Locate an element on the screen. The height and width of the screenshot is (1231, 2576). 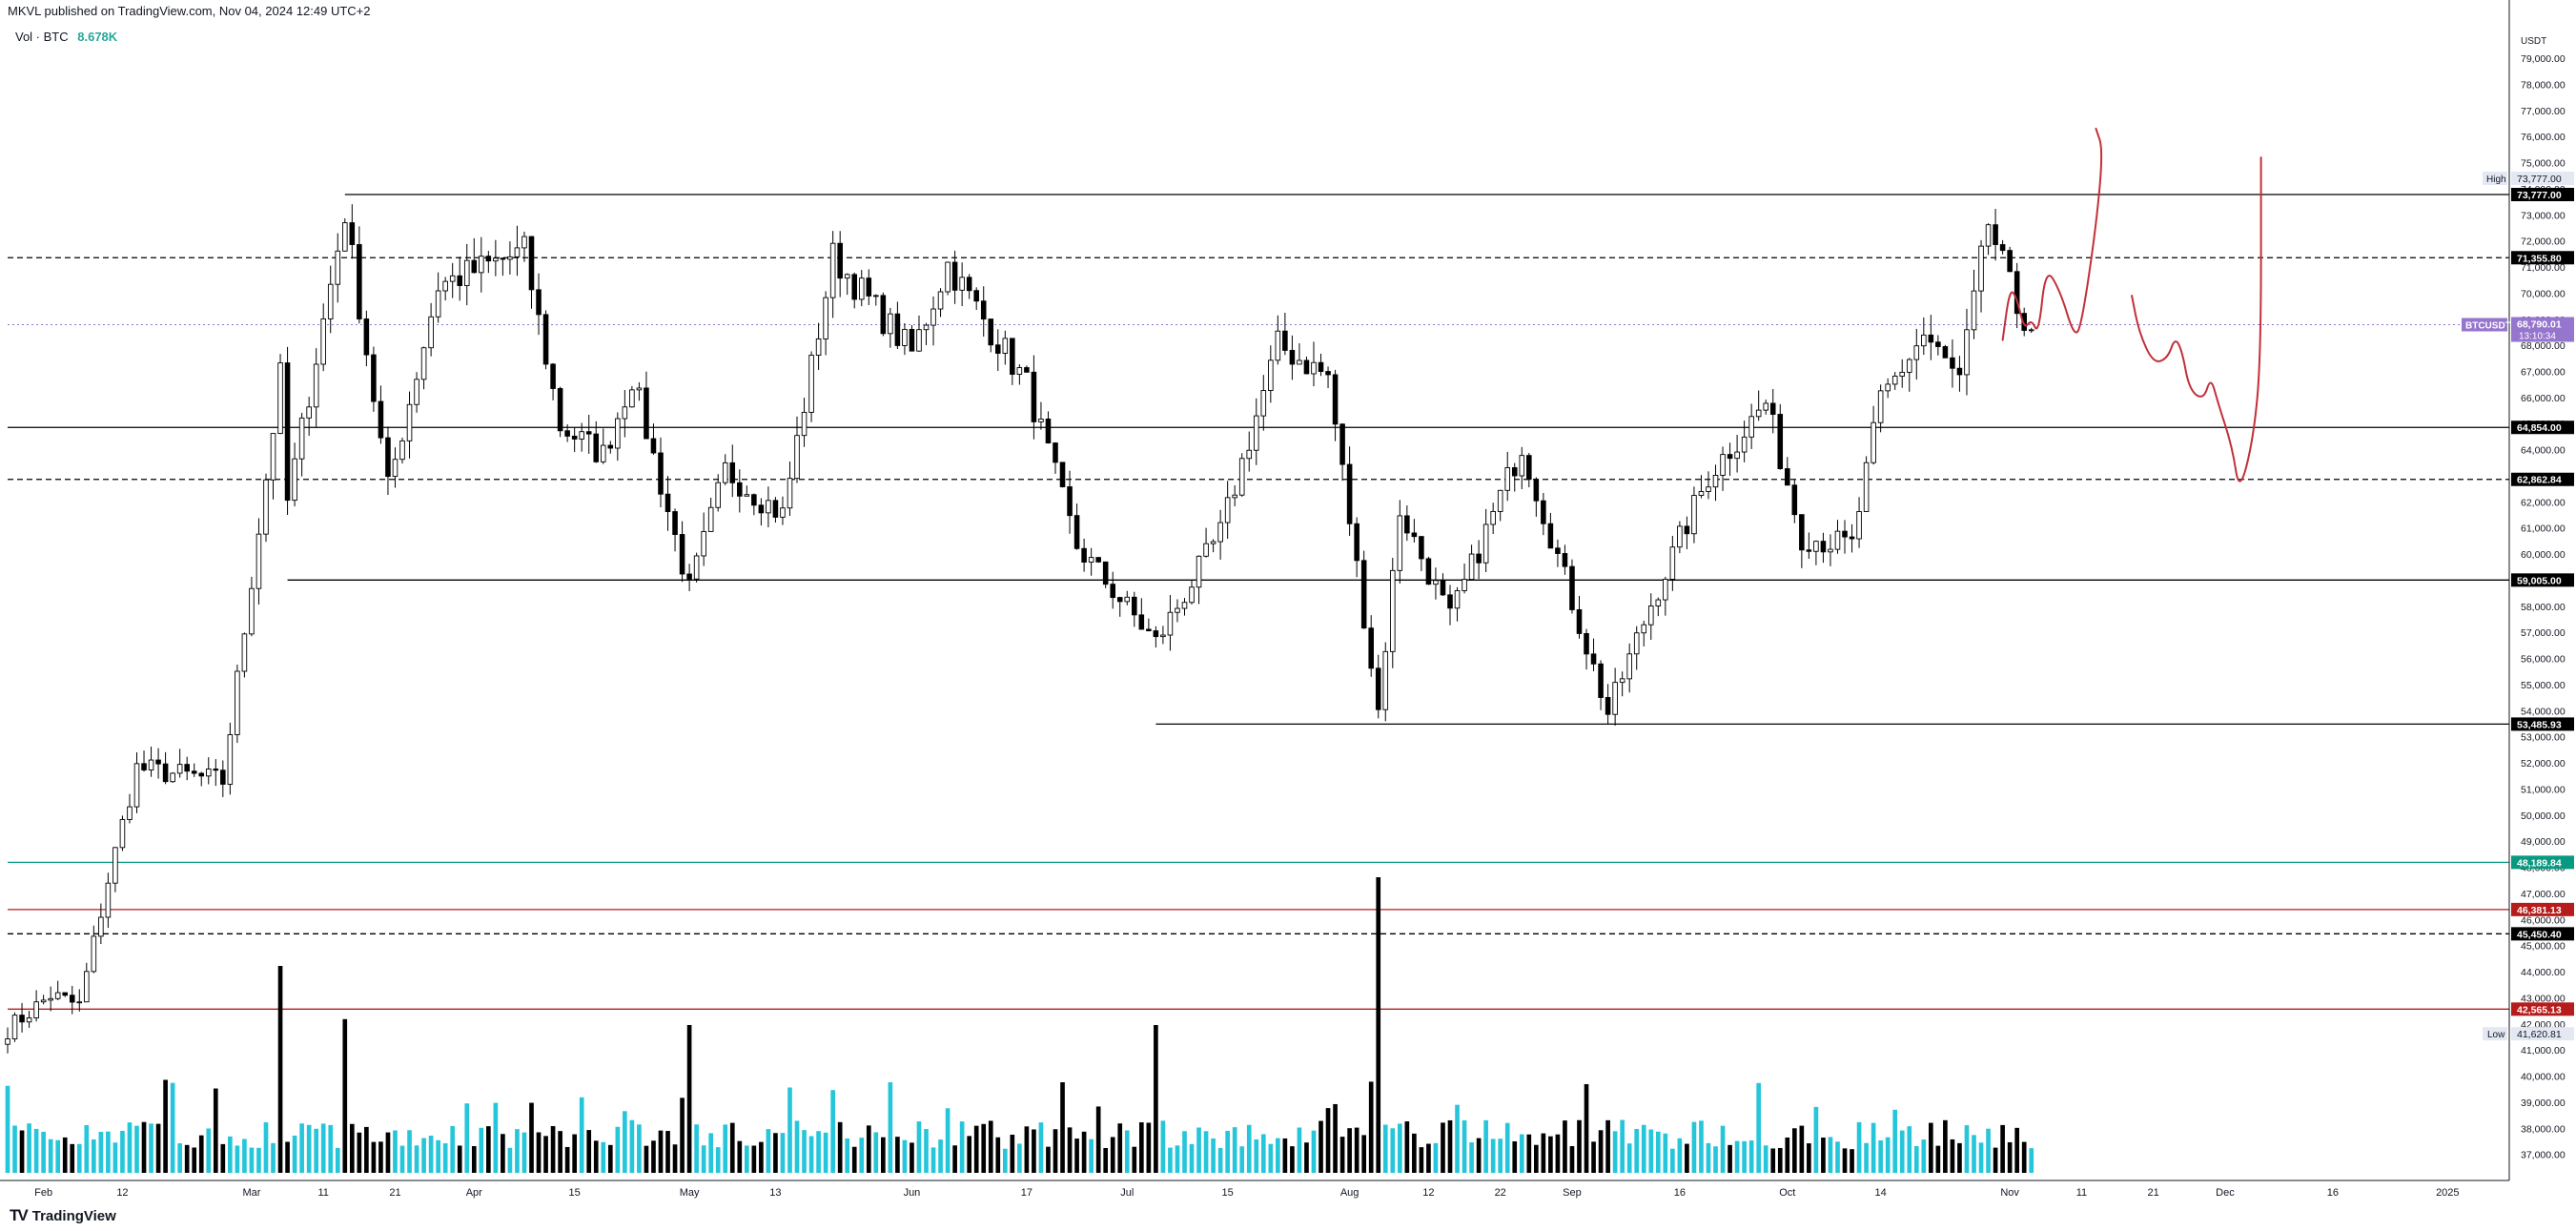
y-tick-label: 61,000.00 is located at coordinates (2544, 529).